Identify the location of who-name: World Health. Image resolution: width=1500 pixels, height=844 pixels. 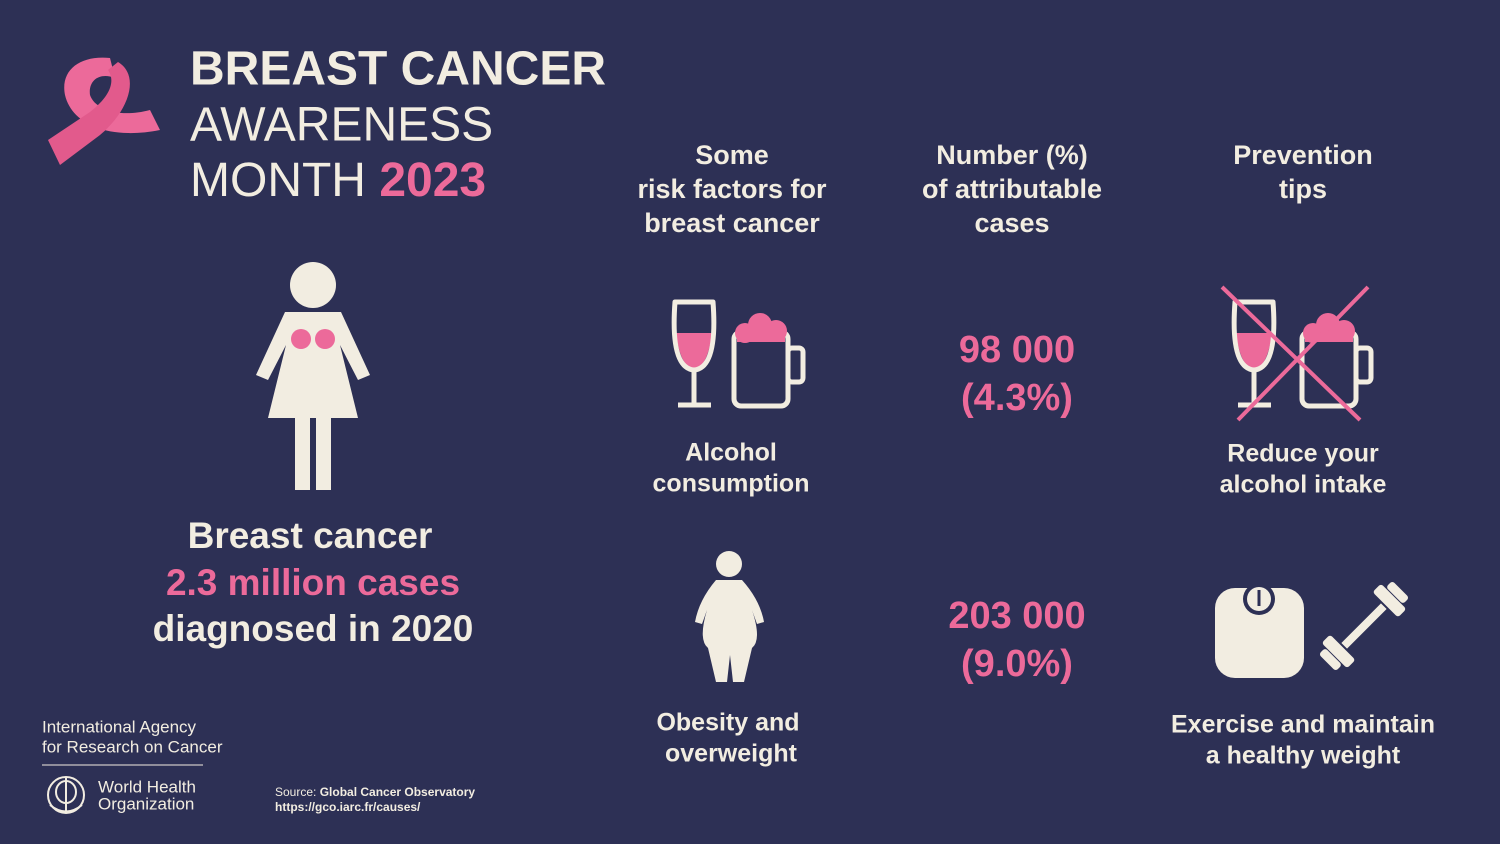
(147, 786).